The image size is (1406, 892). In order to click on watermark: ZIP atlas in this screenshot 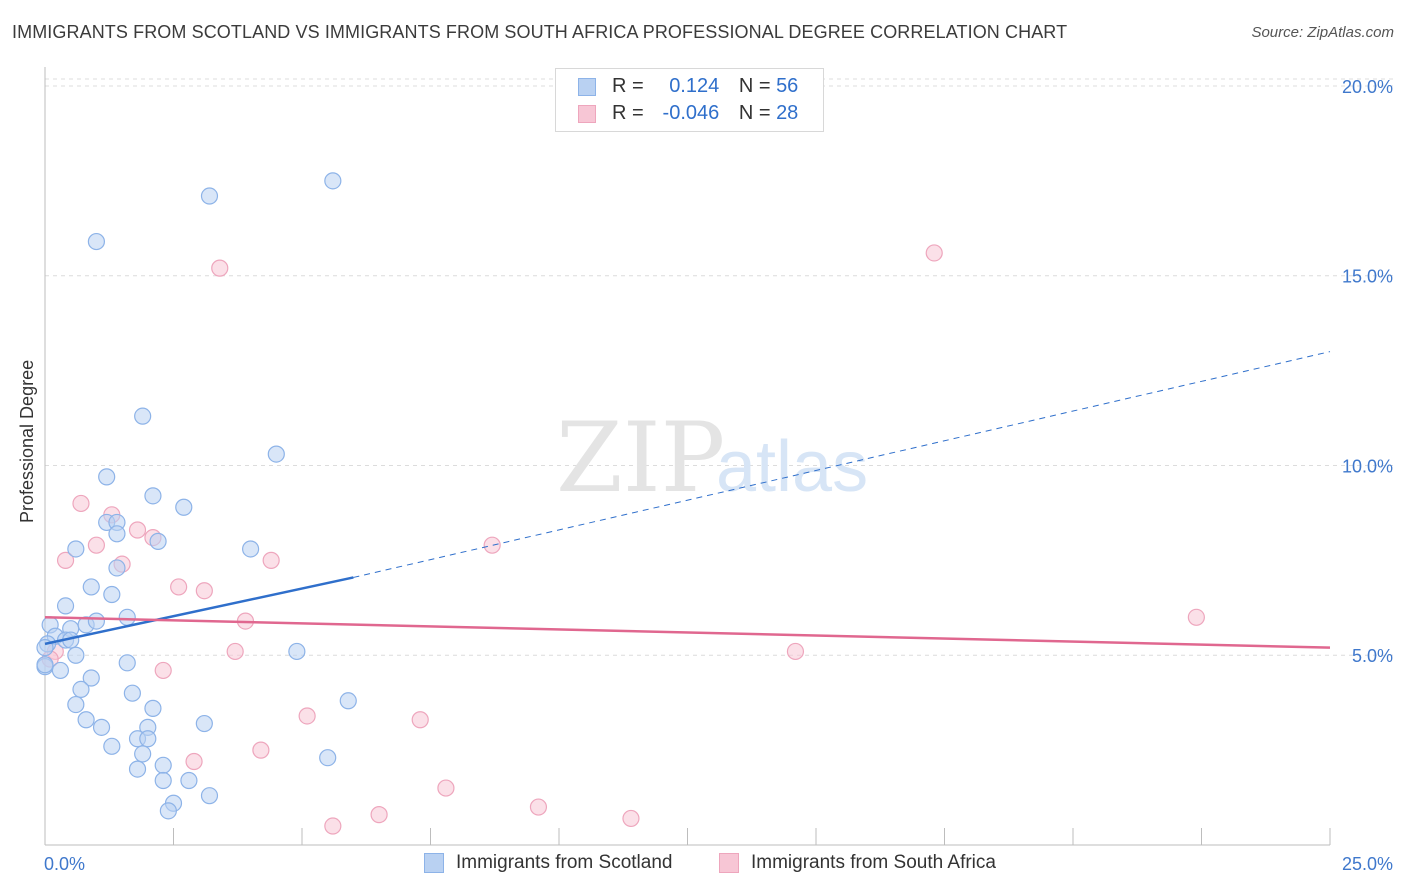, I will do `click(712, 458)`.